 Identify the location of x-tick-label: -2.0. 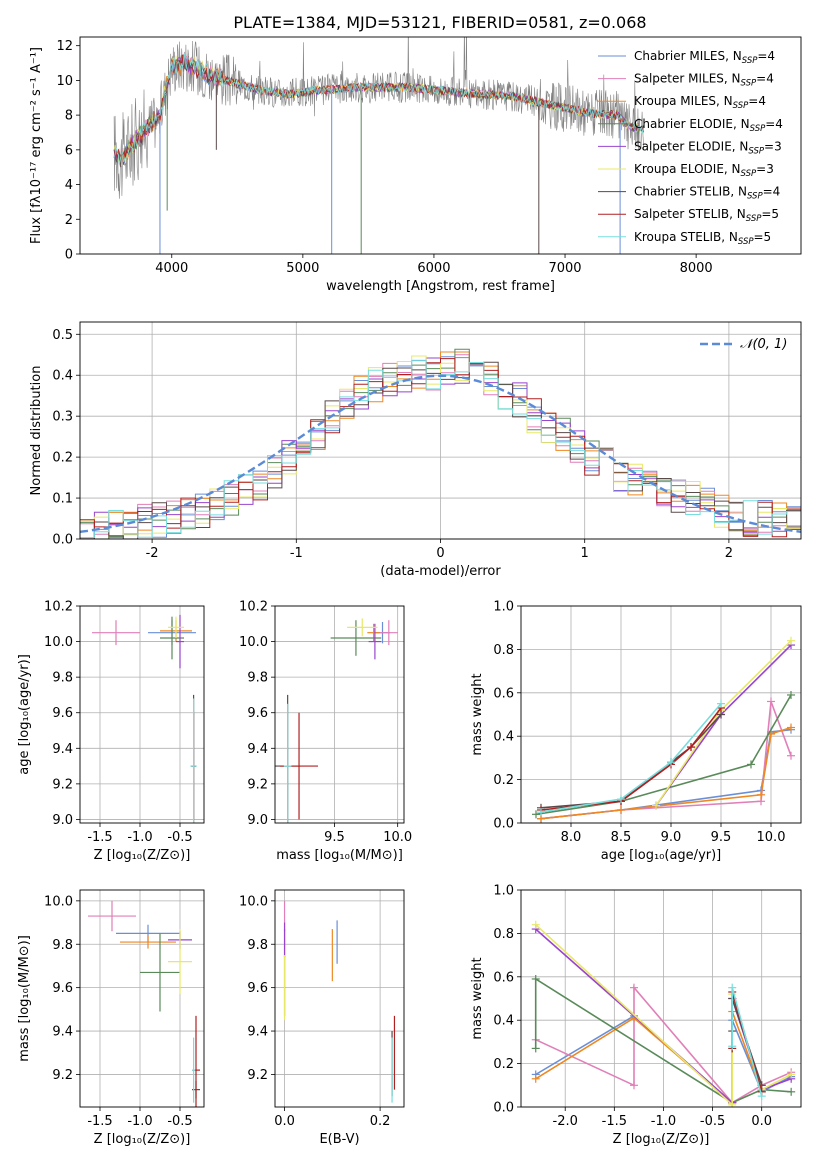
(565, 1121).